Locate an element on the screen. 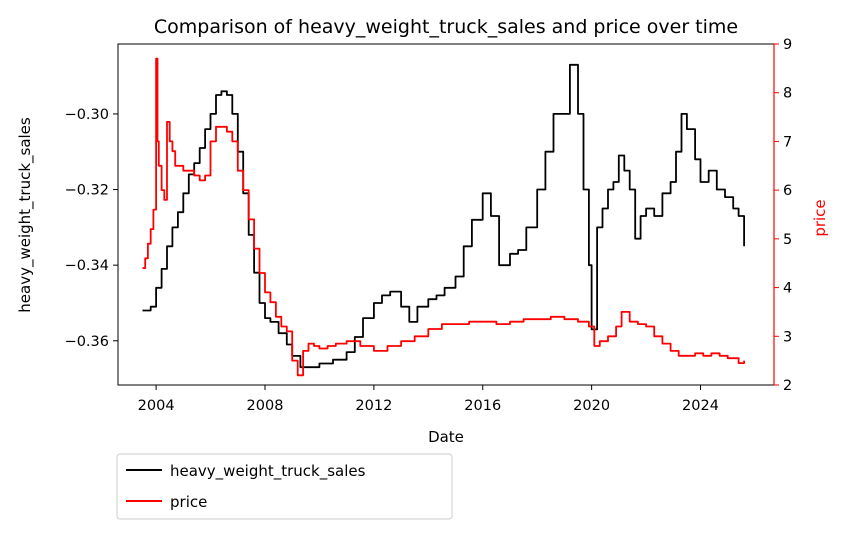 The height and width of the screenshot is (534, 842). left-y-axis: −0.36 −0.34 −0.32 −0.30 is located at coordinates (91, 228).